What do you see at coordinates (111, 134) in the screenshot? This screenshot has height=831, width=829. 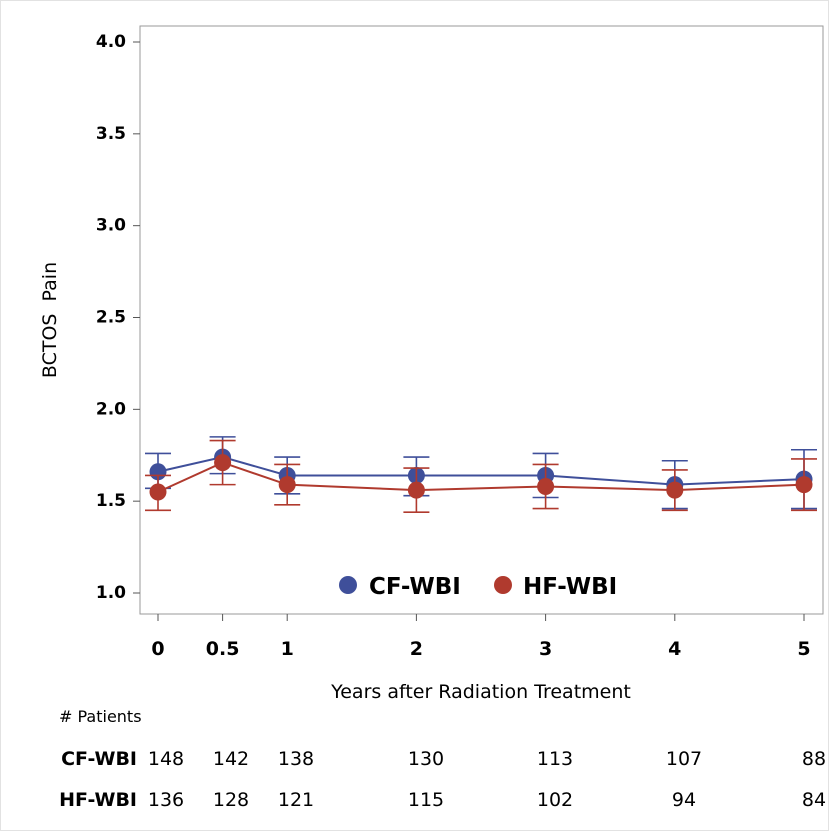 I see `y-tick-label: 3.5` at bounding box center [111, 134].